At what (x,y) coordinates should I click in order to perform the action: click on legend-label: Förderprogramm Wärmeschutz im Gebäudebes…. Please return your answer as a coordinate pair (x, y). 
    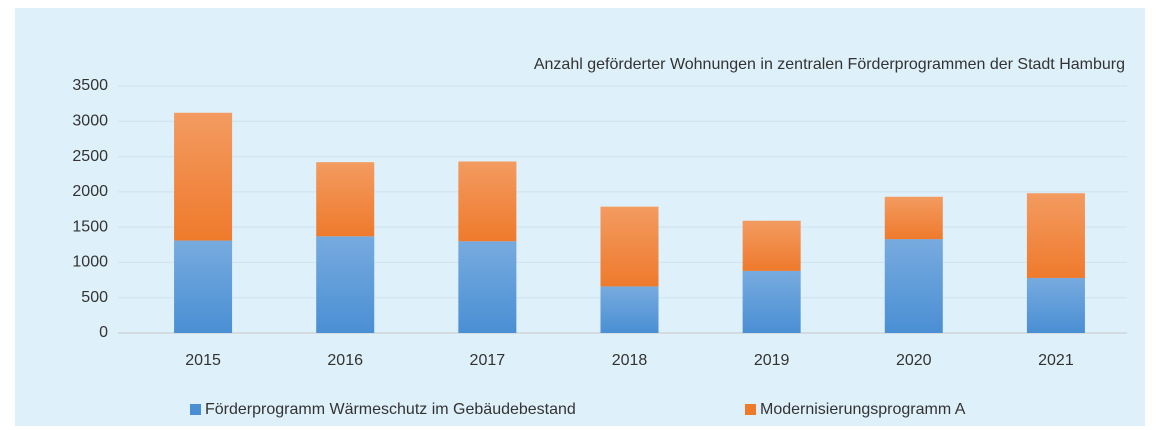
    Looking at the image, I should click on (390, 409).